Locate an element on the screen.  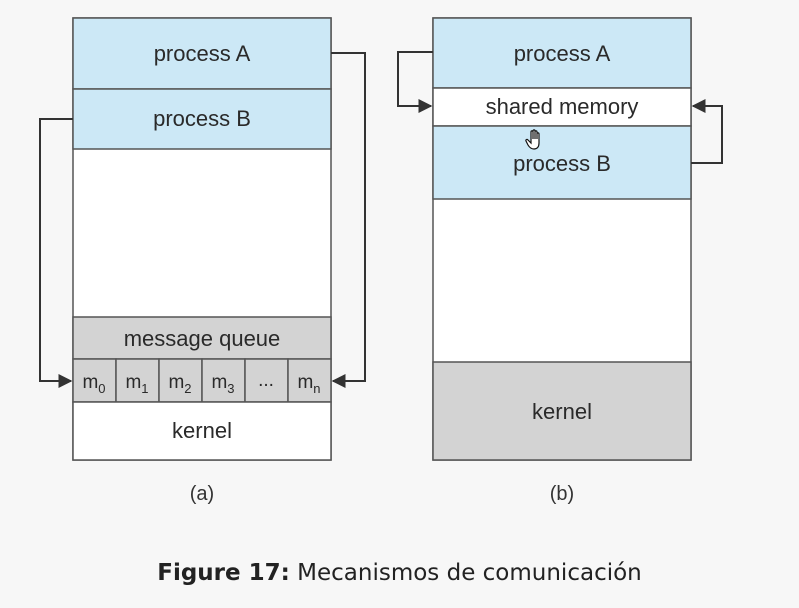
figure-caption-text: Mecanismos de comunicación is located at coordinates (469, 573).